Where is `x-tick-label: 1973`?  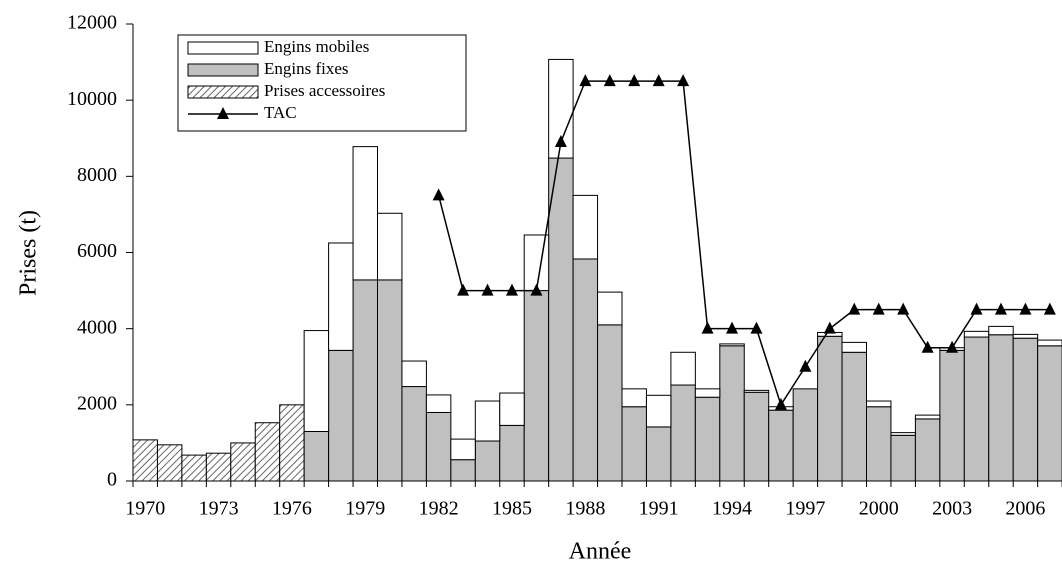
x-tick-label: 1973 is located at coordinates (219, 509).